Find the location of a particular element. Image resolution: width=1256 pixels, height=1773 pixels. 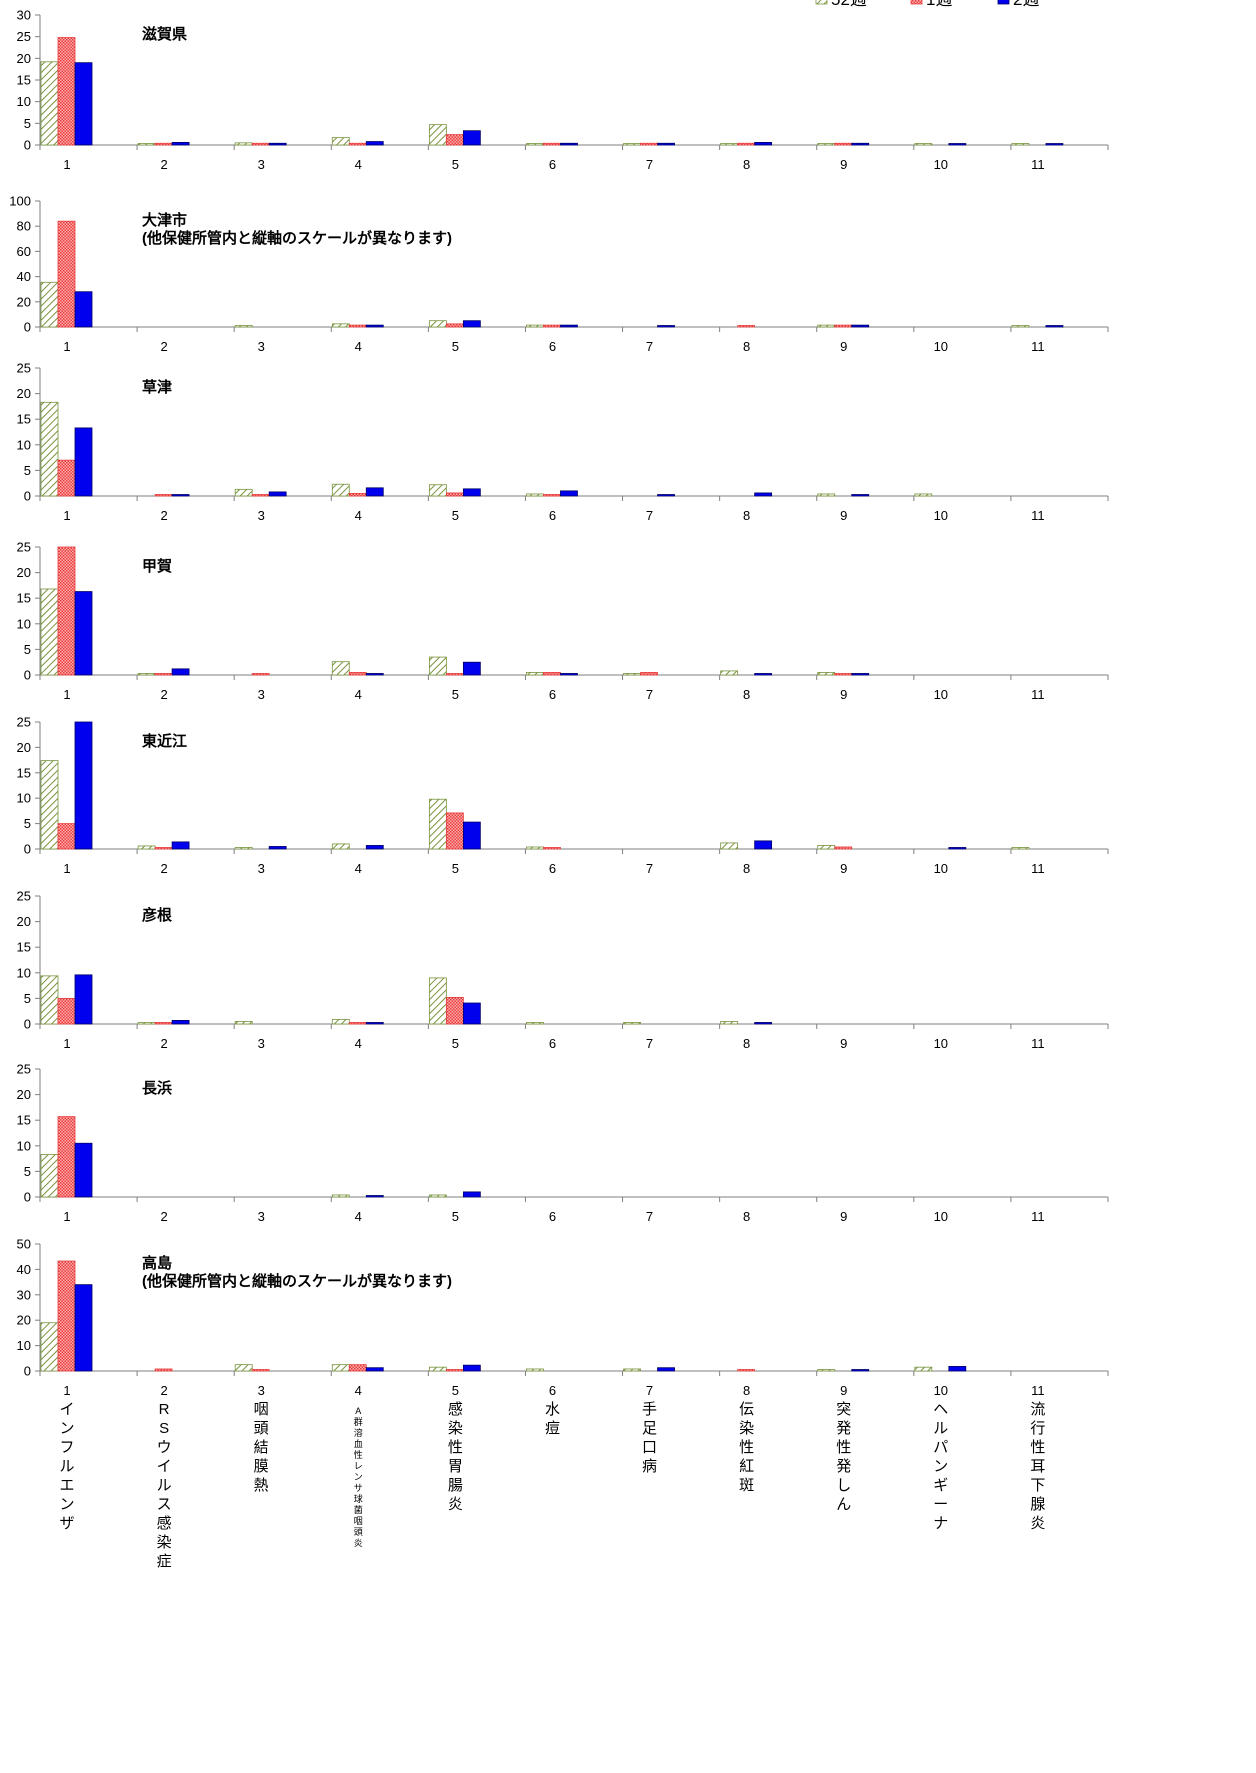

category-name-char: 菌 is located at coordinates (358, 1509).